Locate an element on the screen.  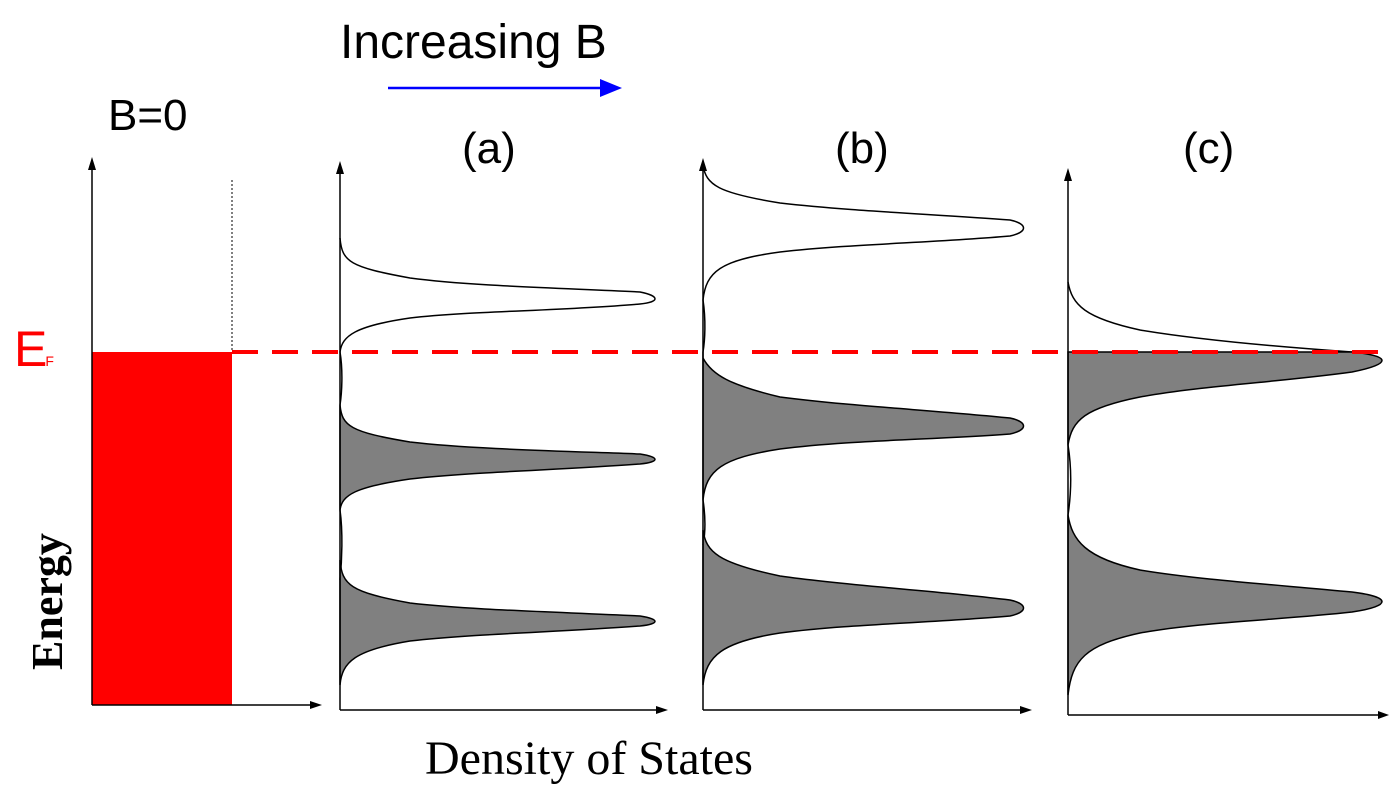
energy-axis-label: Energy is located at coordinates (47, 601).